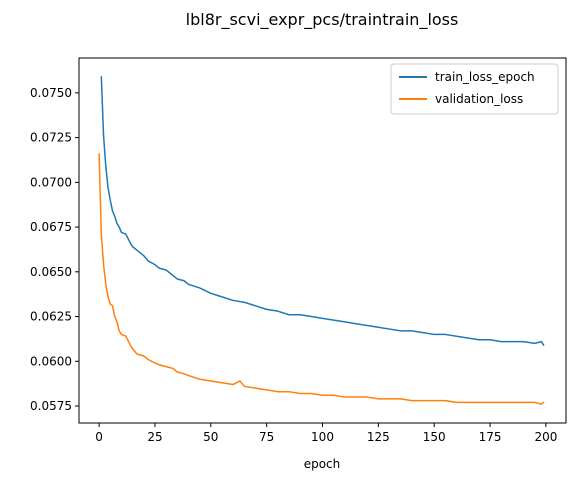 The height and width of the screenshot is (484, 573). I want to click on x-tick-label: 150, so click(434, 437).